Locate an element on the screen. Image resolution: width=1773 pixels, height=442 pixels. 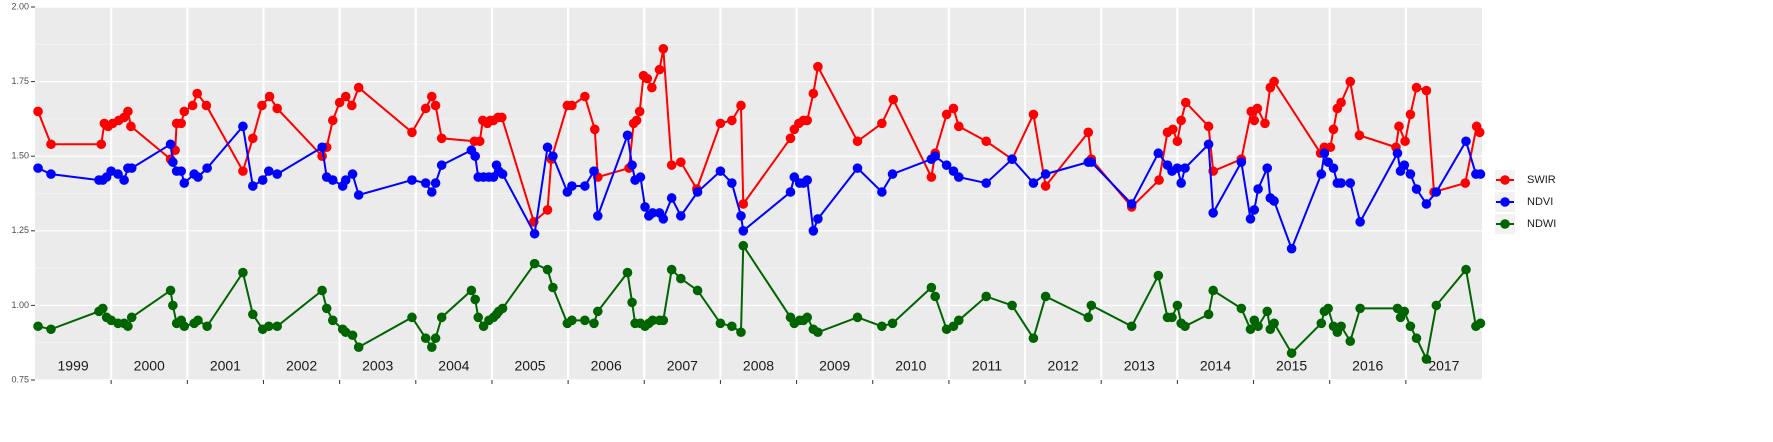
year-label: 2005 is located at coordinates (529, 366).